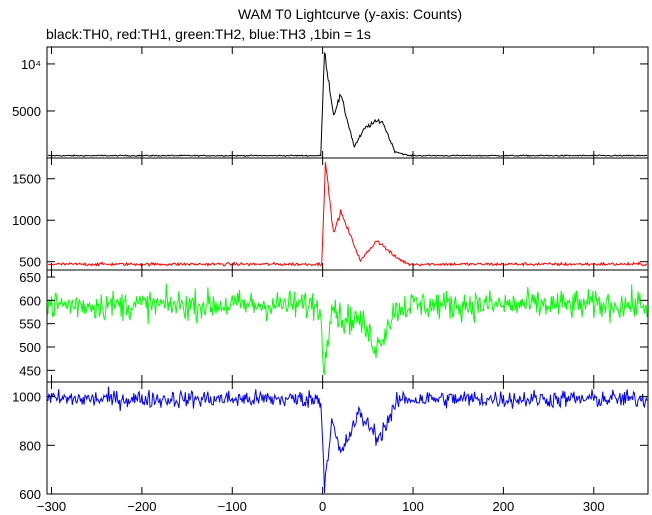 This screenshot has height=515, width=652. Describe the element at coordinates (30, 324) in the screenshot. I see `y-tick-label: 550` at that location.